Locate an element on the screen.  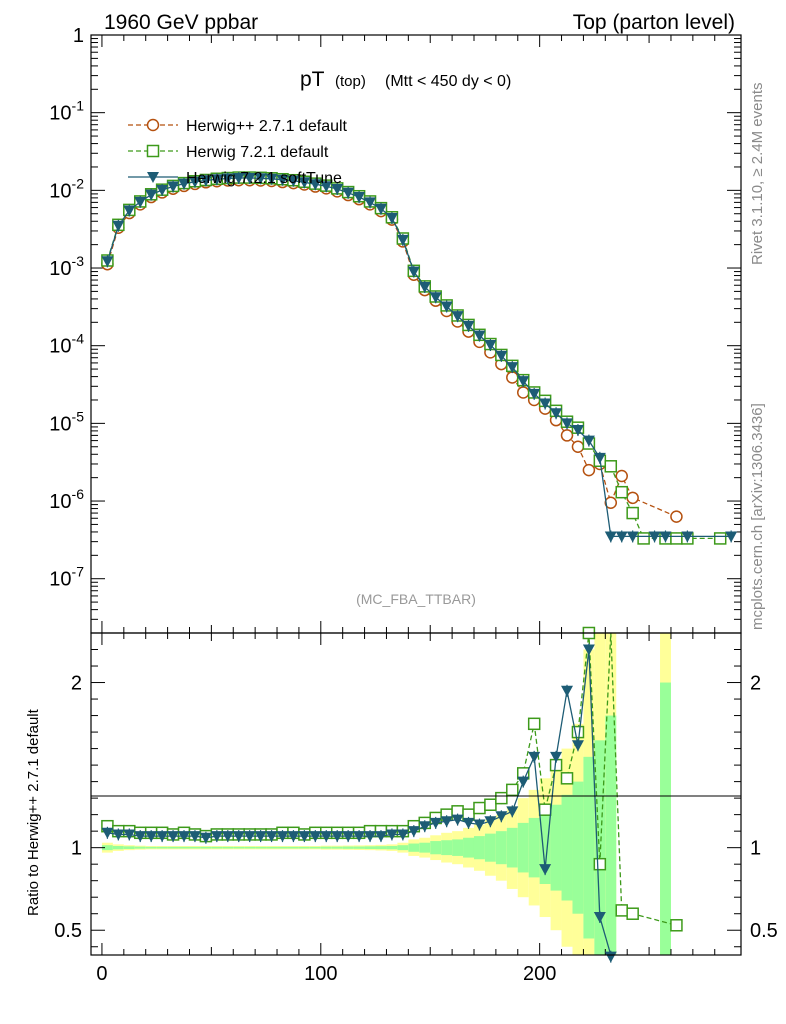
y-tick-label: 10⁻⁶ is located at coordinates (66, 499).